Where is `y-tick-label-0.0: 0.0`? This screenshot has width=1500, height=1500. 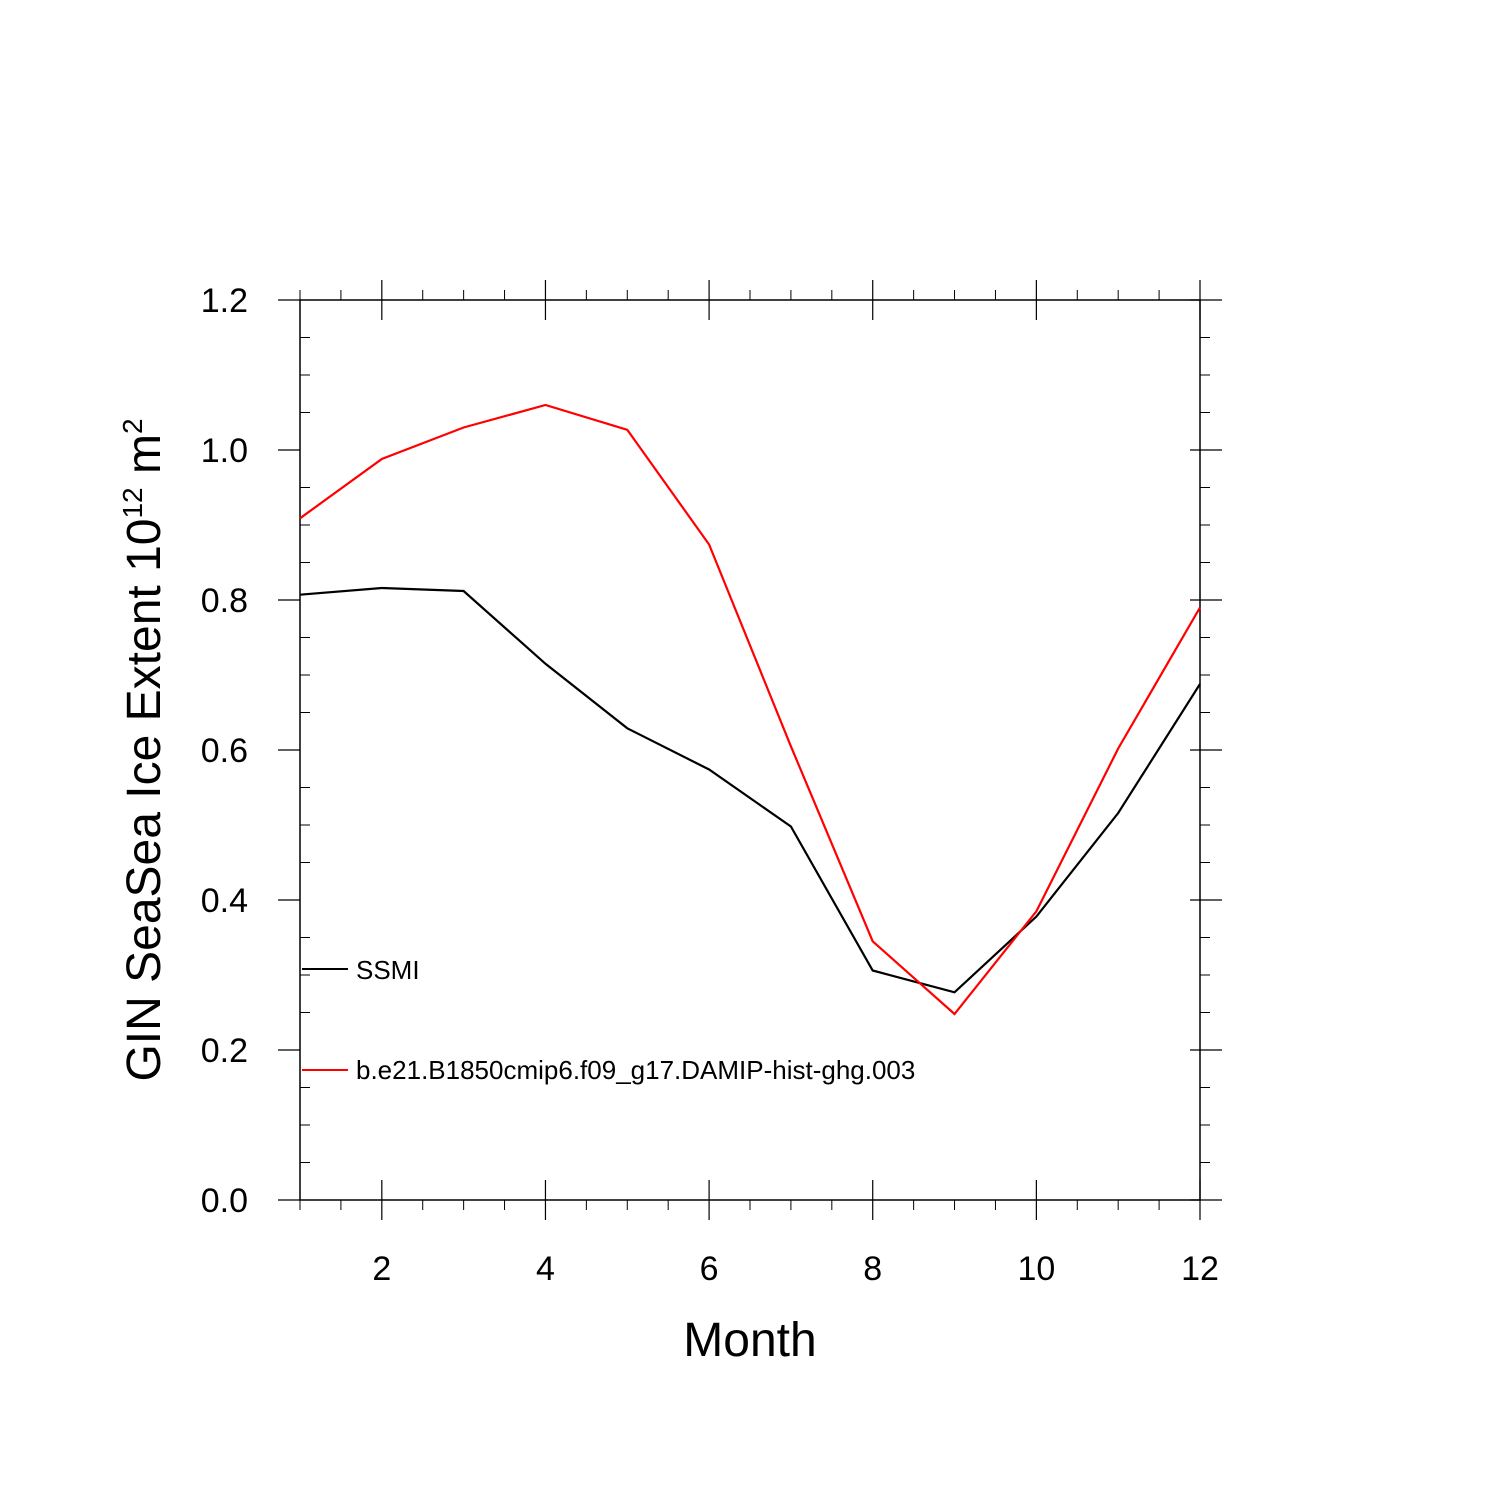 y-tick-label-0.0: 0.0 is located at coordinates (224, 1201).